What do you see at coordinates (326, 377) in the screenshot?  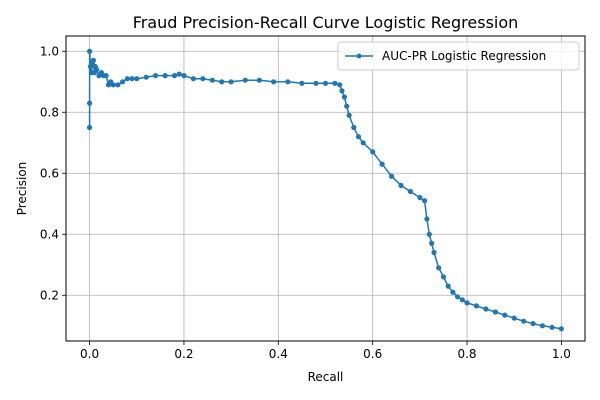 I see `x-axis-title: Recall` at bounding box center [326, 377].